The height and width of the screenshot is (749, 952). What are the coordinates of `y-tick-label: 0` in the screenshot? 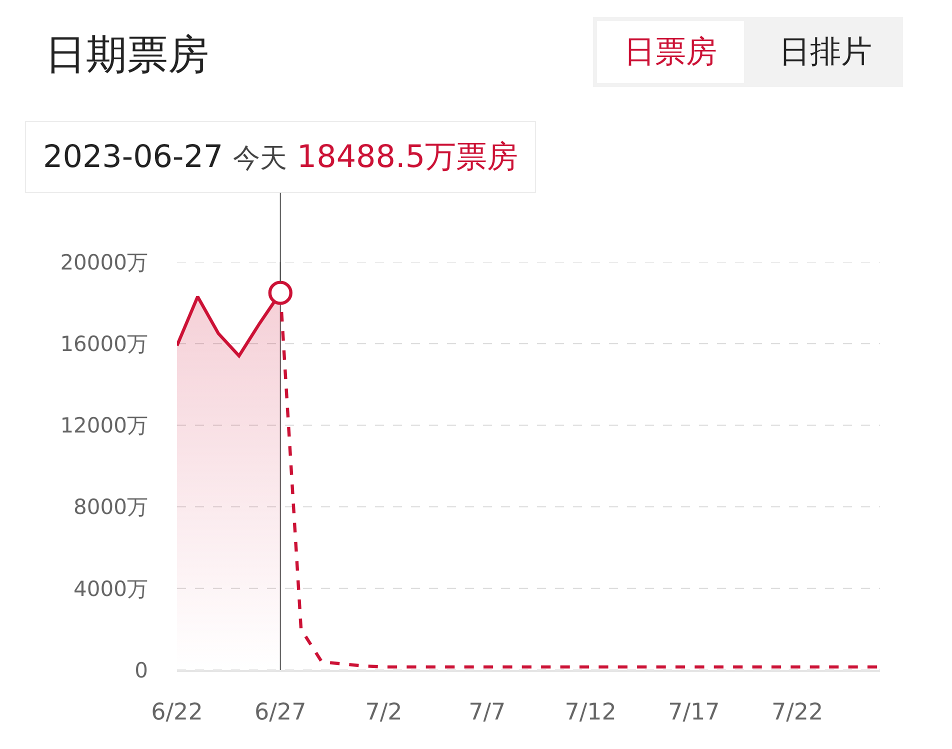 It's located at (141, 670).